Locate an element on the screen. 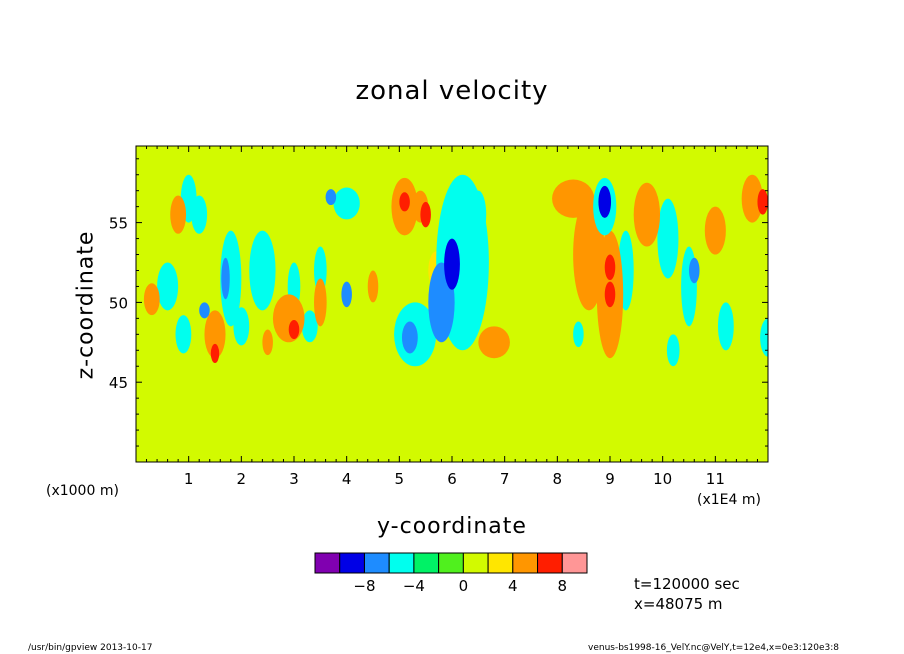 The image size is (904, 654). chart-title: zonal velocity is located at coordinates (452, 91).